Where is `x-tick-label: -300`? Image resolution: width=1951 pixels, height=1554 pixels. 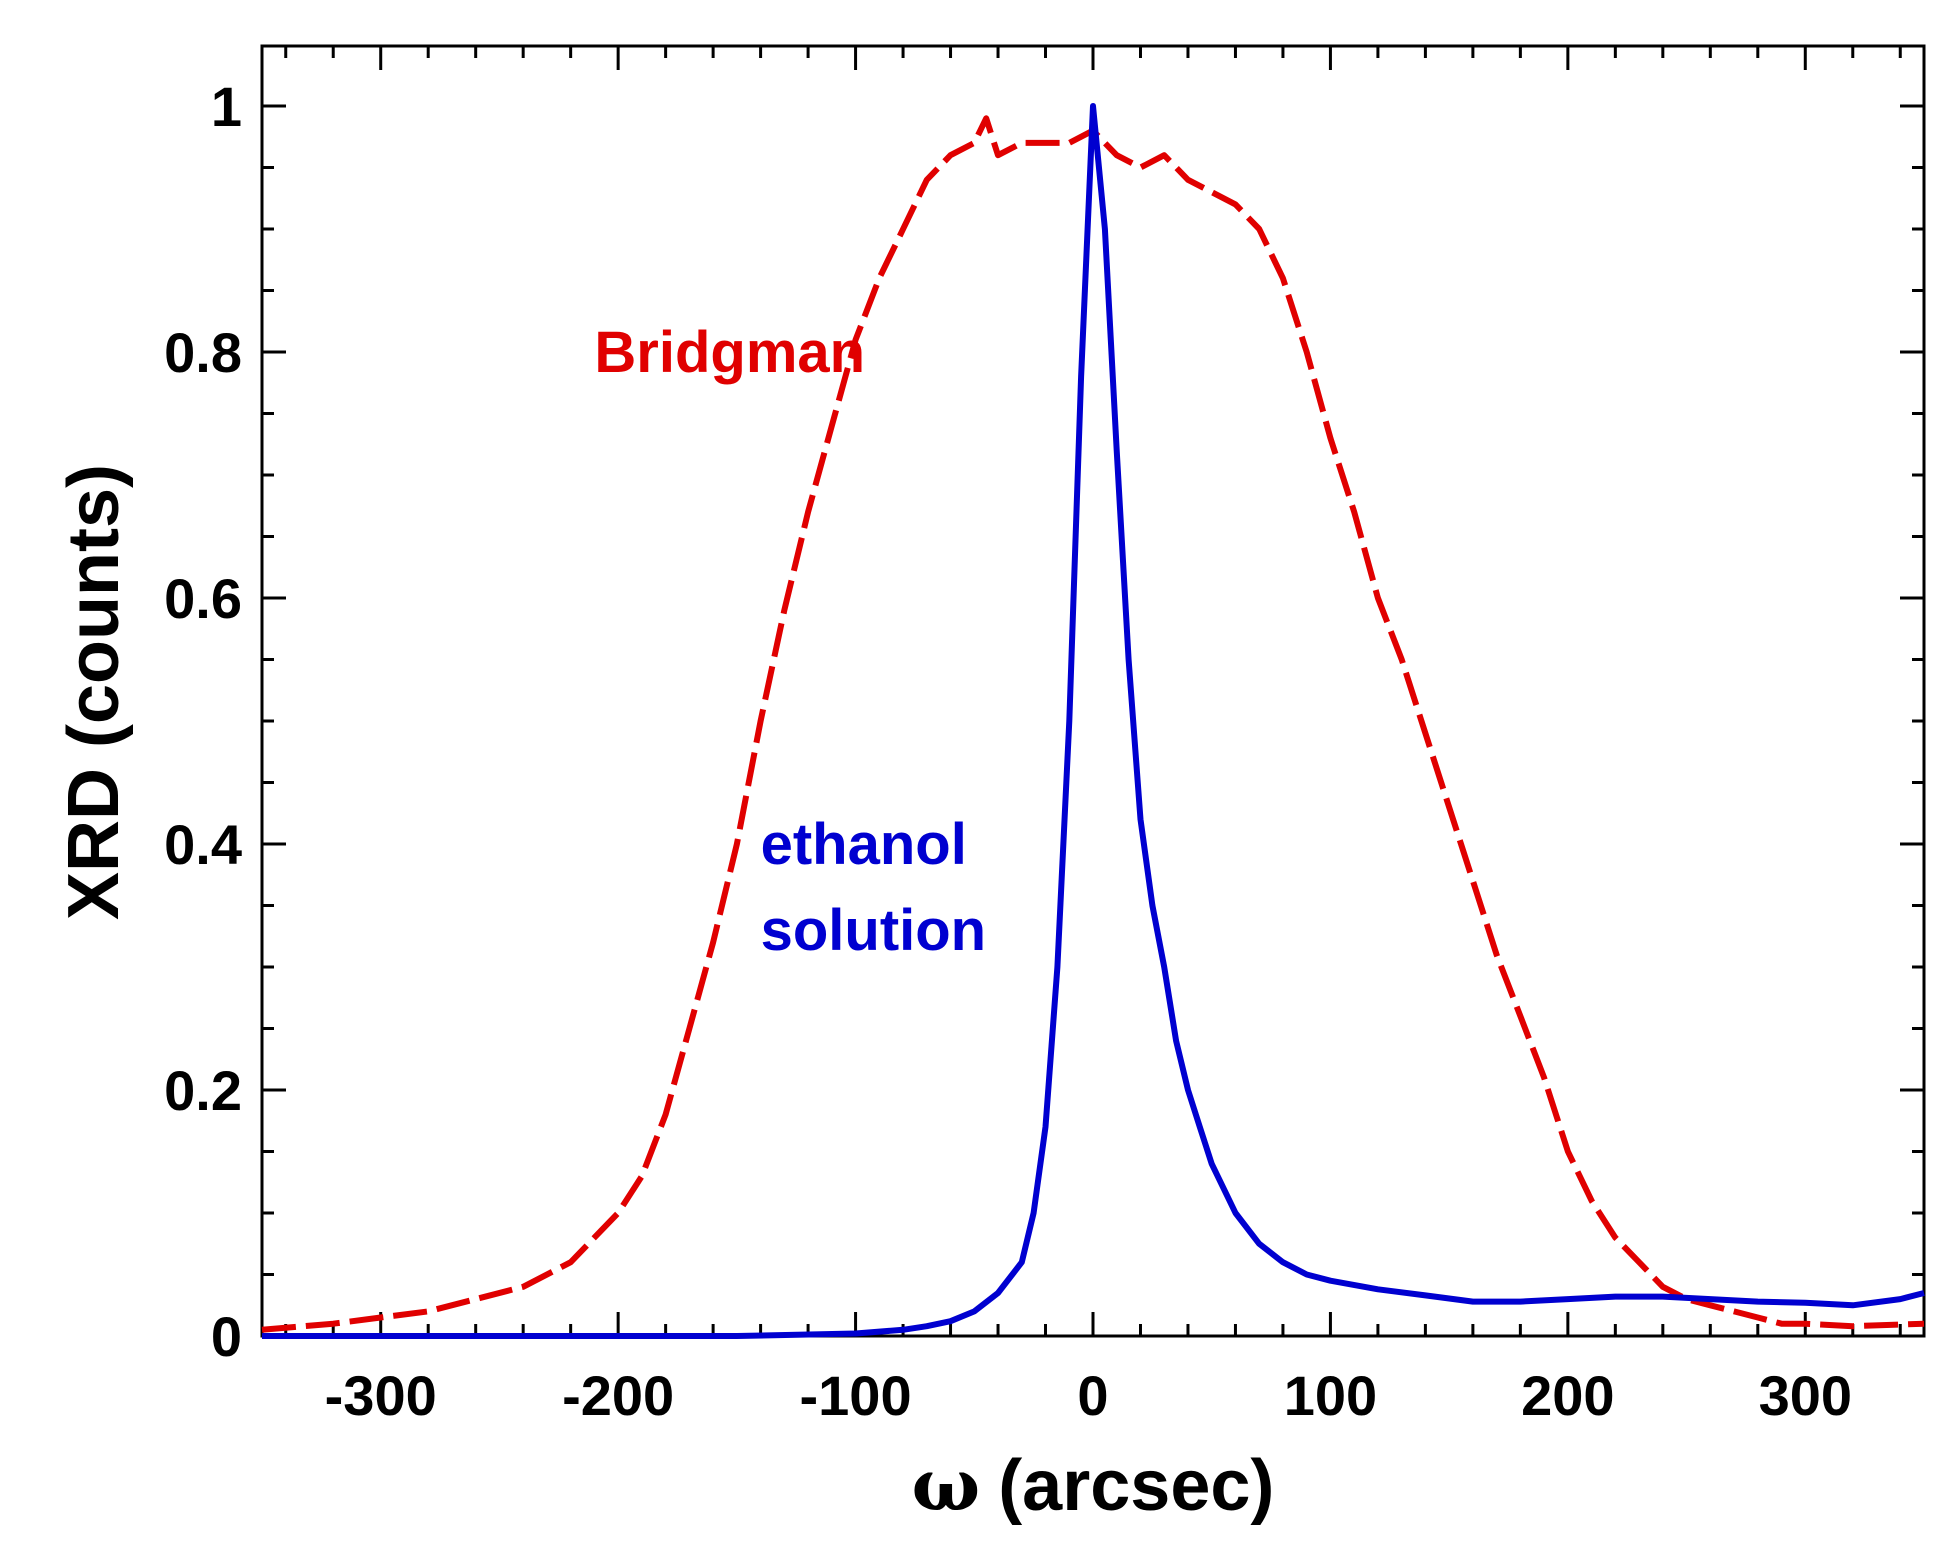
x-tick-label: -300 is located at coordinates (381, 1395).